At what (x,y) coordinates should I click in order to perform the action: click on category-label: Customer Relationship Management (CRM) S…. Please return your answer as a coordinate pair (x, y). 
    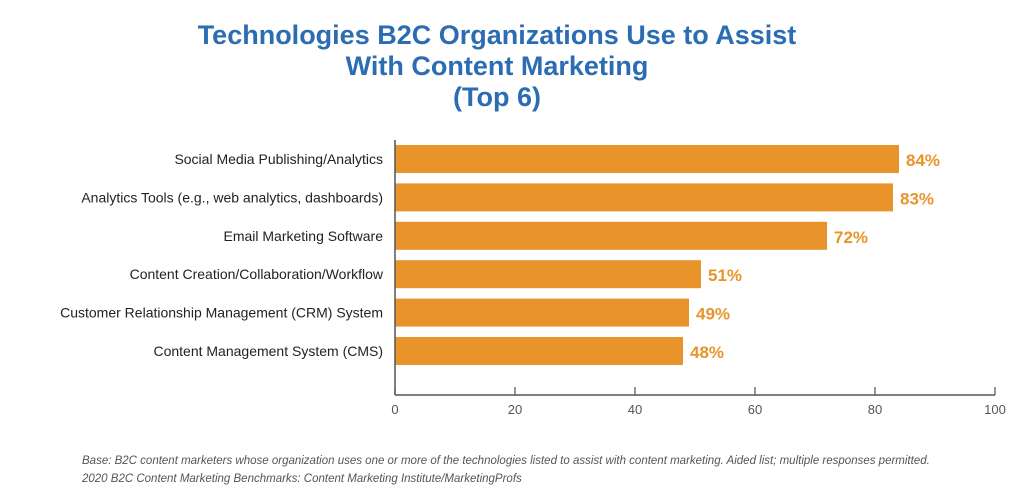
    Looking at the image, I should click on (221, 313).